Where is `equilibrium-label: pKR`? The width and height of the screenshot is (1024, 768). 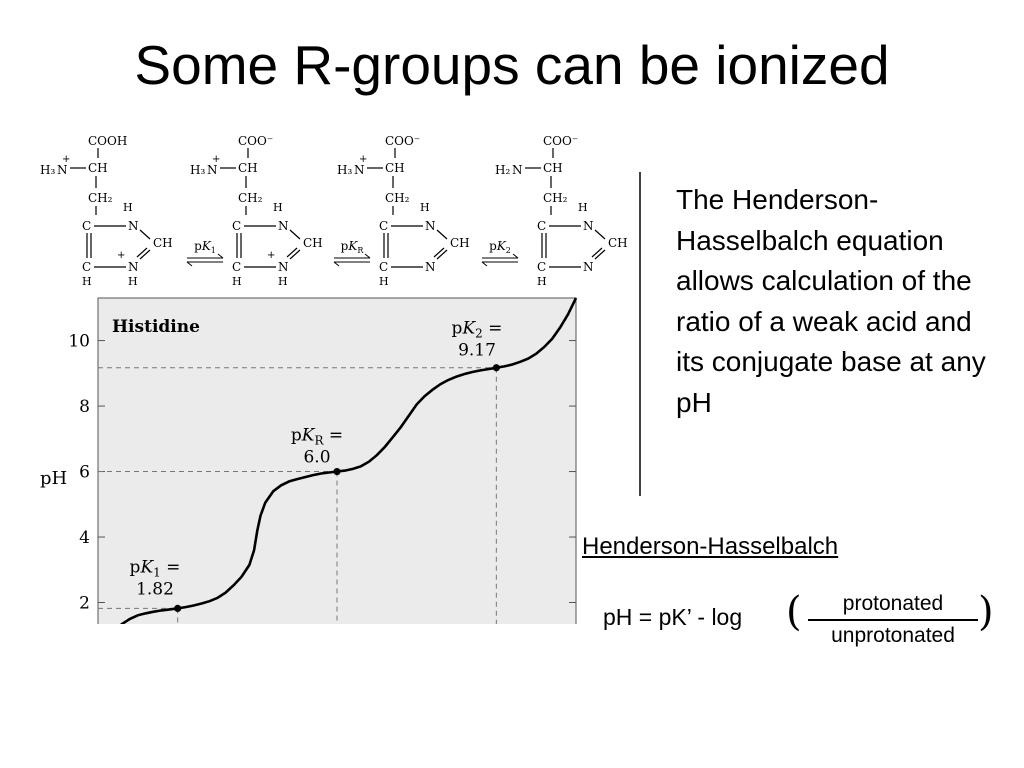 equilibrium-label: pKR is located at coordinates (353, 247).